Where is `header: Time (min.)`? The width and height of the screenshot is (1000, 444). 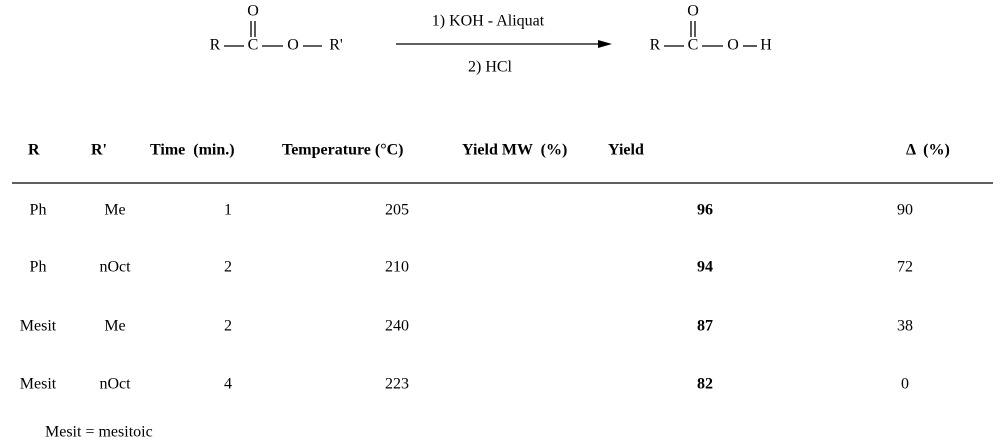
header: Time (min.) is located at coordinates (192, 150).